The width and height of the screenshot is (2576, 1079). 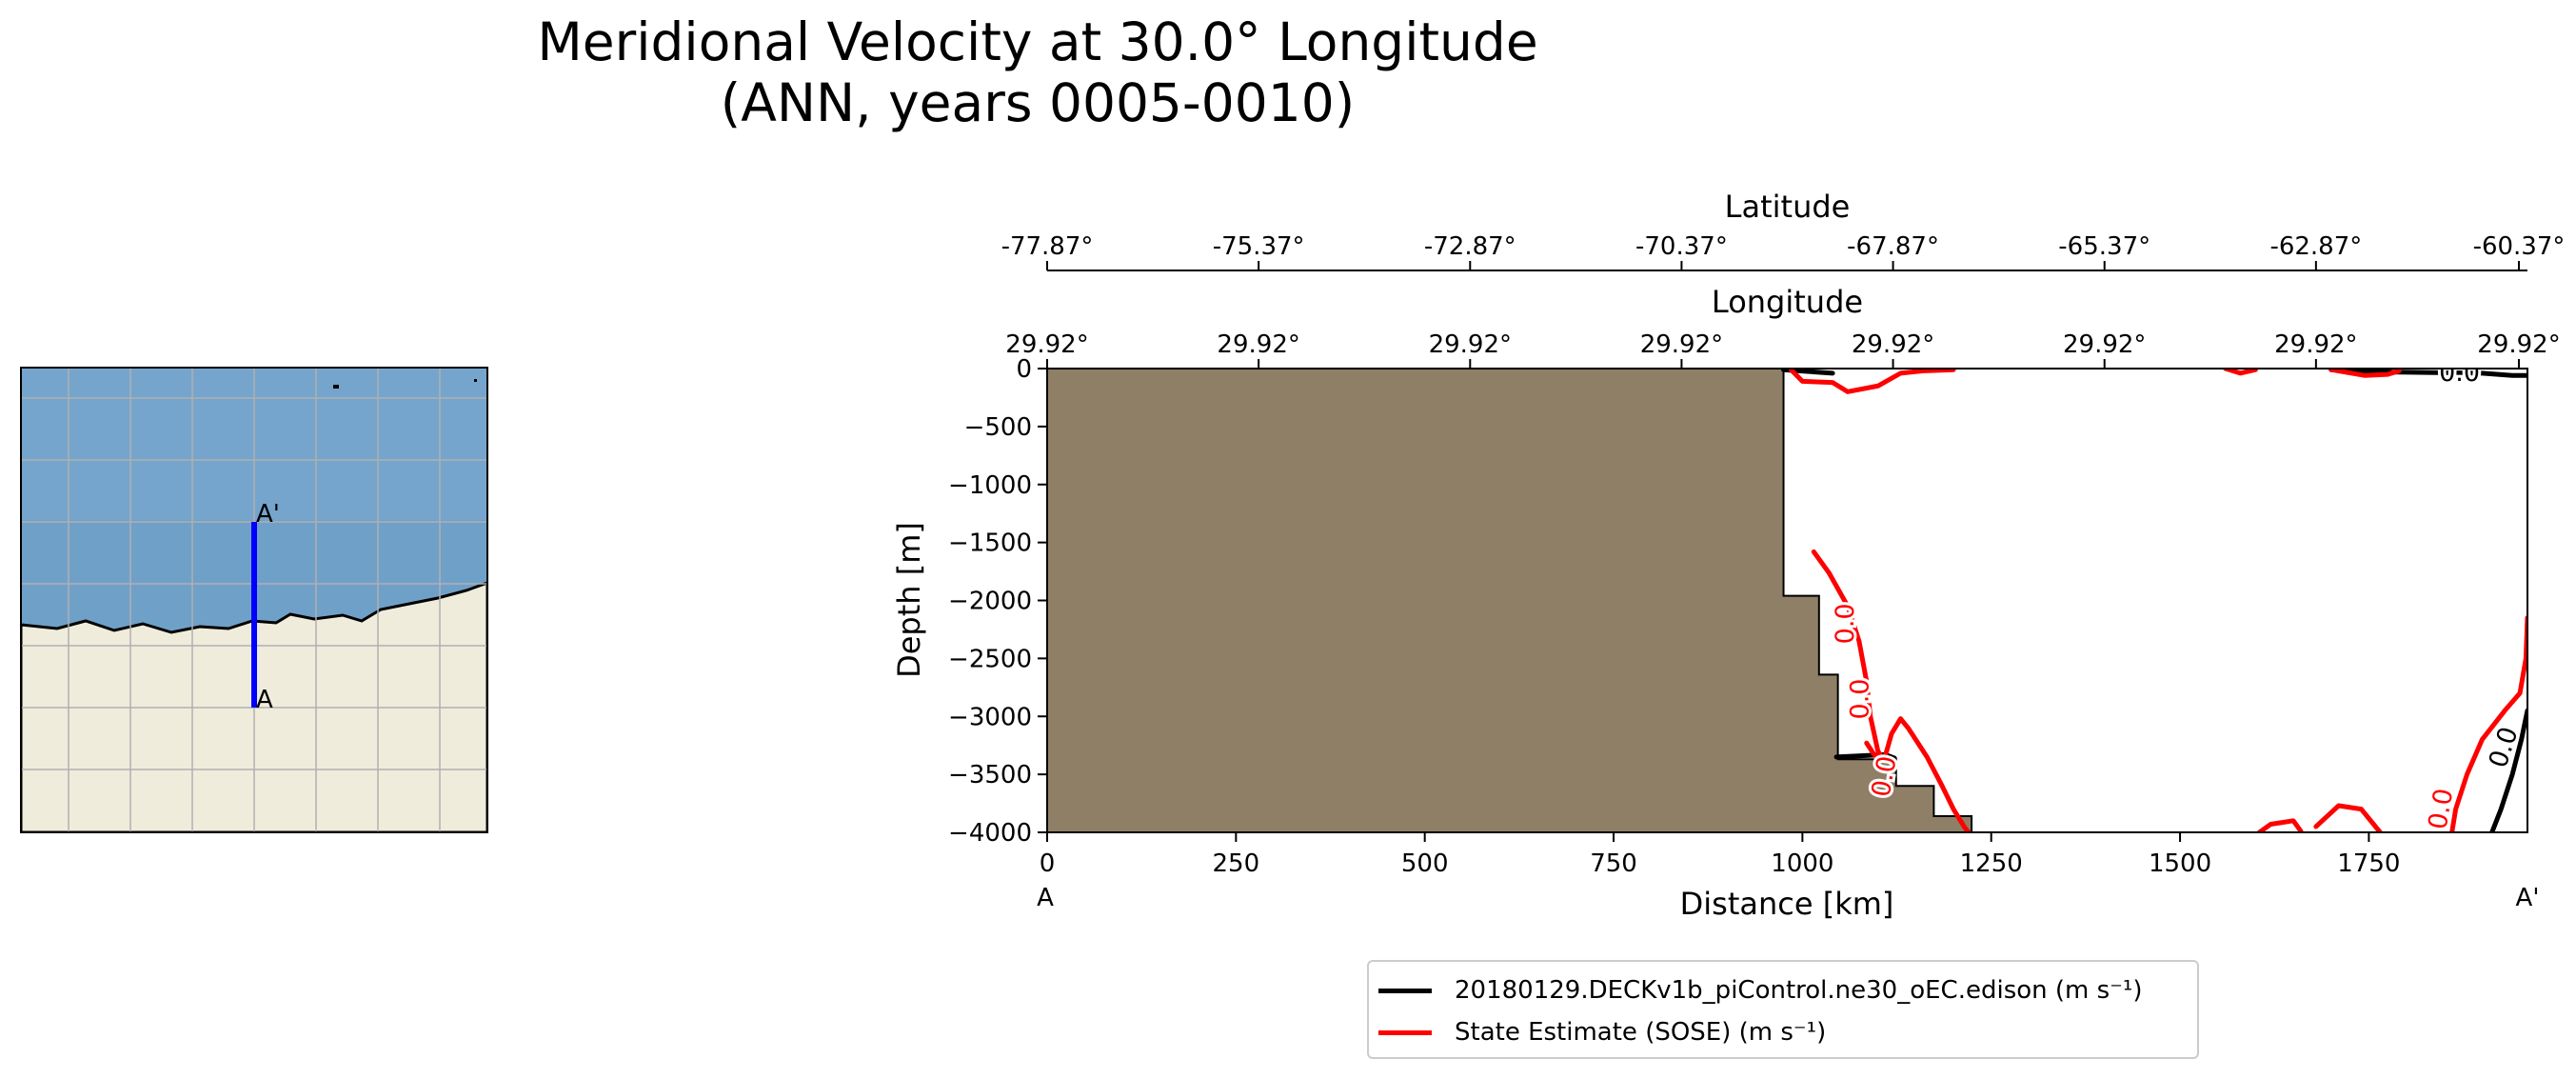 I want to click on map-frame, so click(x=254, y=600).